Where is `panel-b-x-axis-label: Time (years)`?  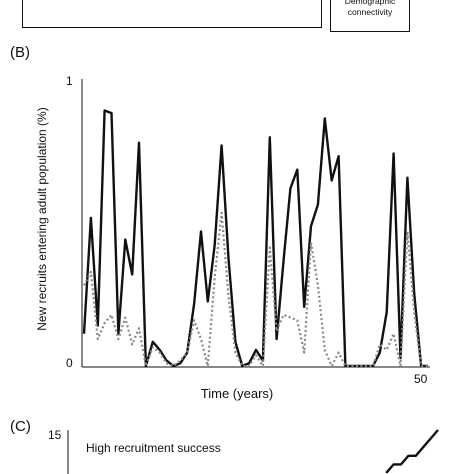
panel-b-x-axis-label: Time (years) is located at coordinates (237, 393).